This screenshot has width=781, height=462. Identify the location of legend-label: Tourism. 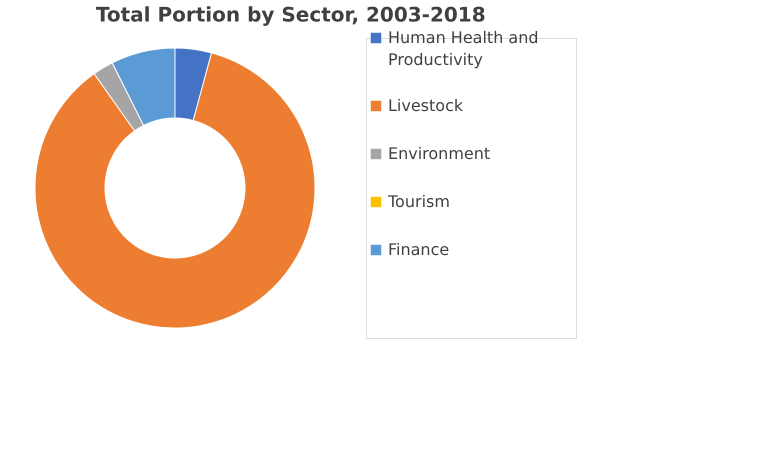
(418, 201).